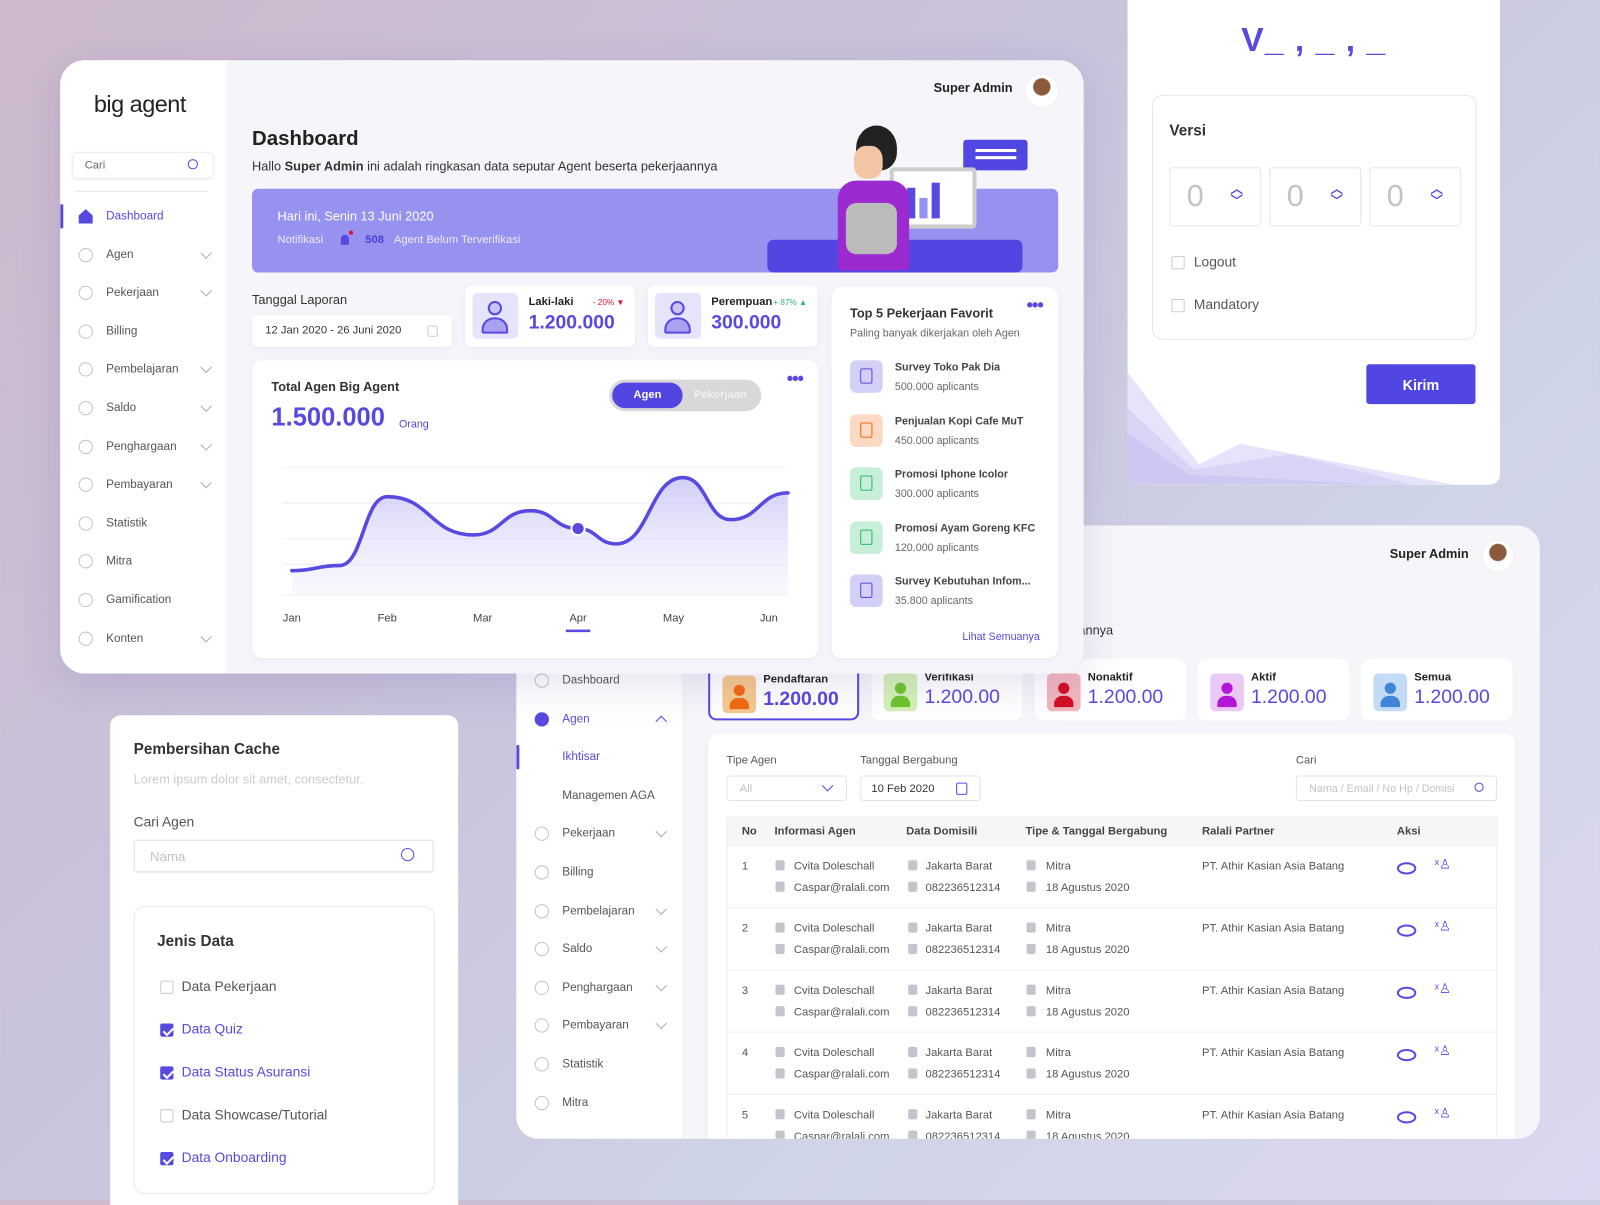 The image size is (1600, 1205). I want to click on submit-button: Kirim, so click(1421, 384).